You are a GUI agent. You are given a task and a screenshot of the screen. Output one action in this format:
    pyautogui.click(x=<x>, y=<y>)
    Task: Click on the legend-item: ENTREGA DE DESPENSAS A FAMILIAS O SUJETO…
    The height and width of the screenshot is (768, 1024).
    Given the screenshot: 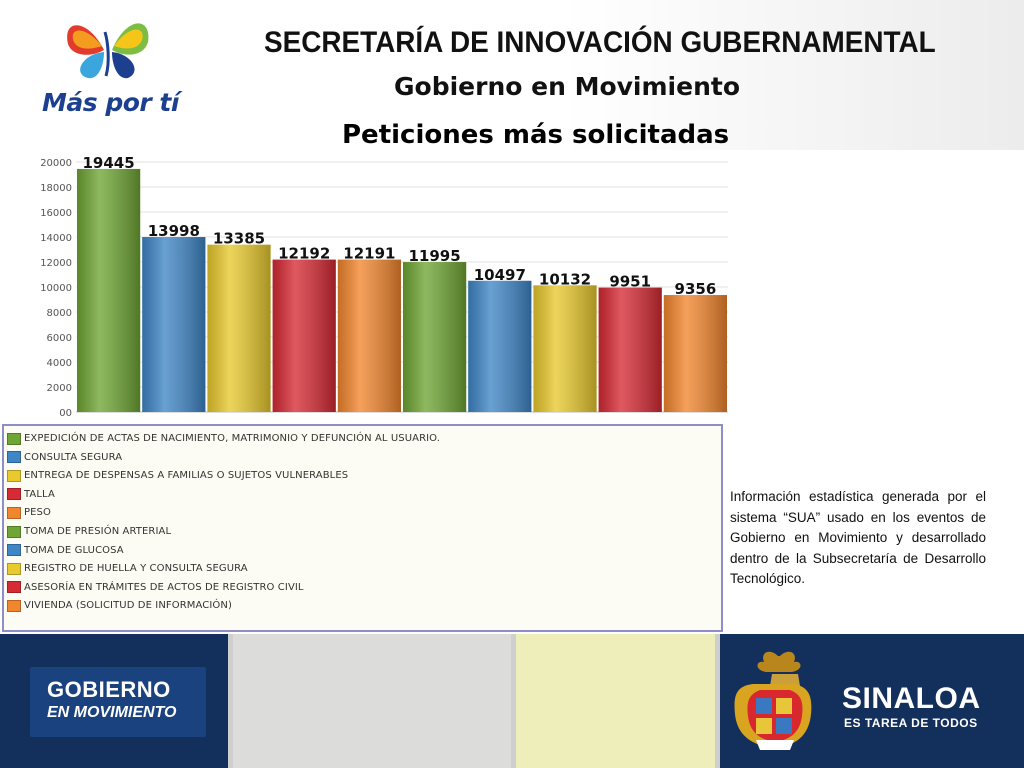 What is the action you would take?
    pyautogui.click(x=177, y=475)
    